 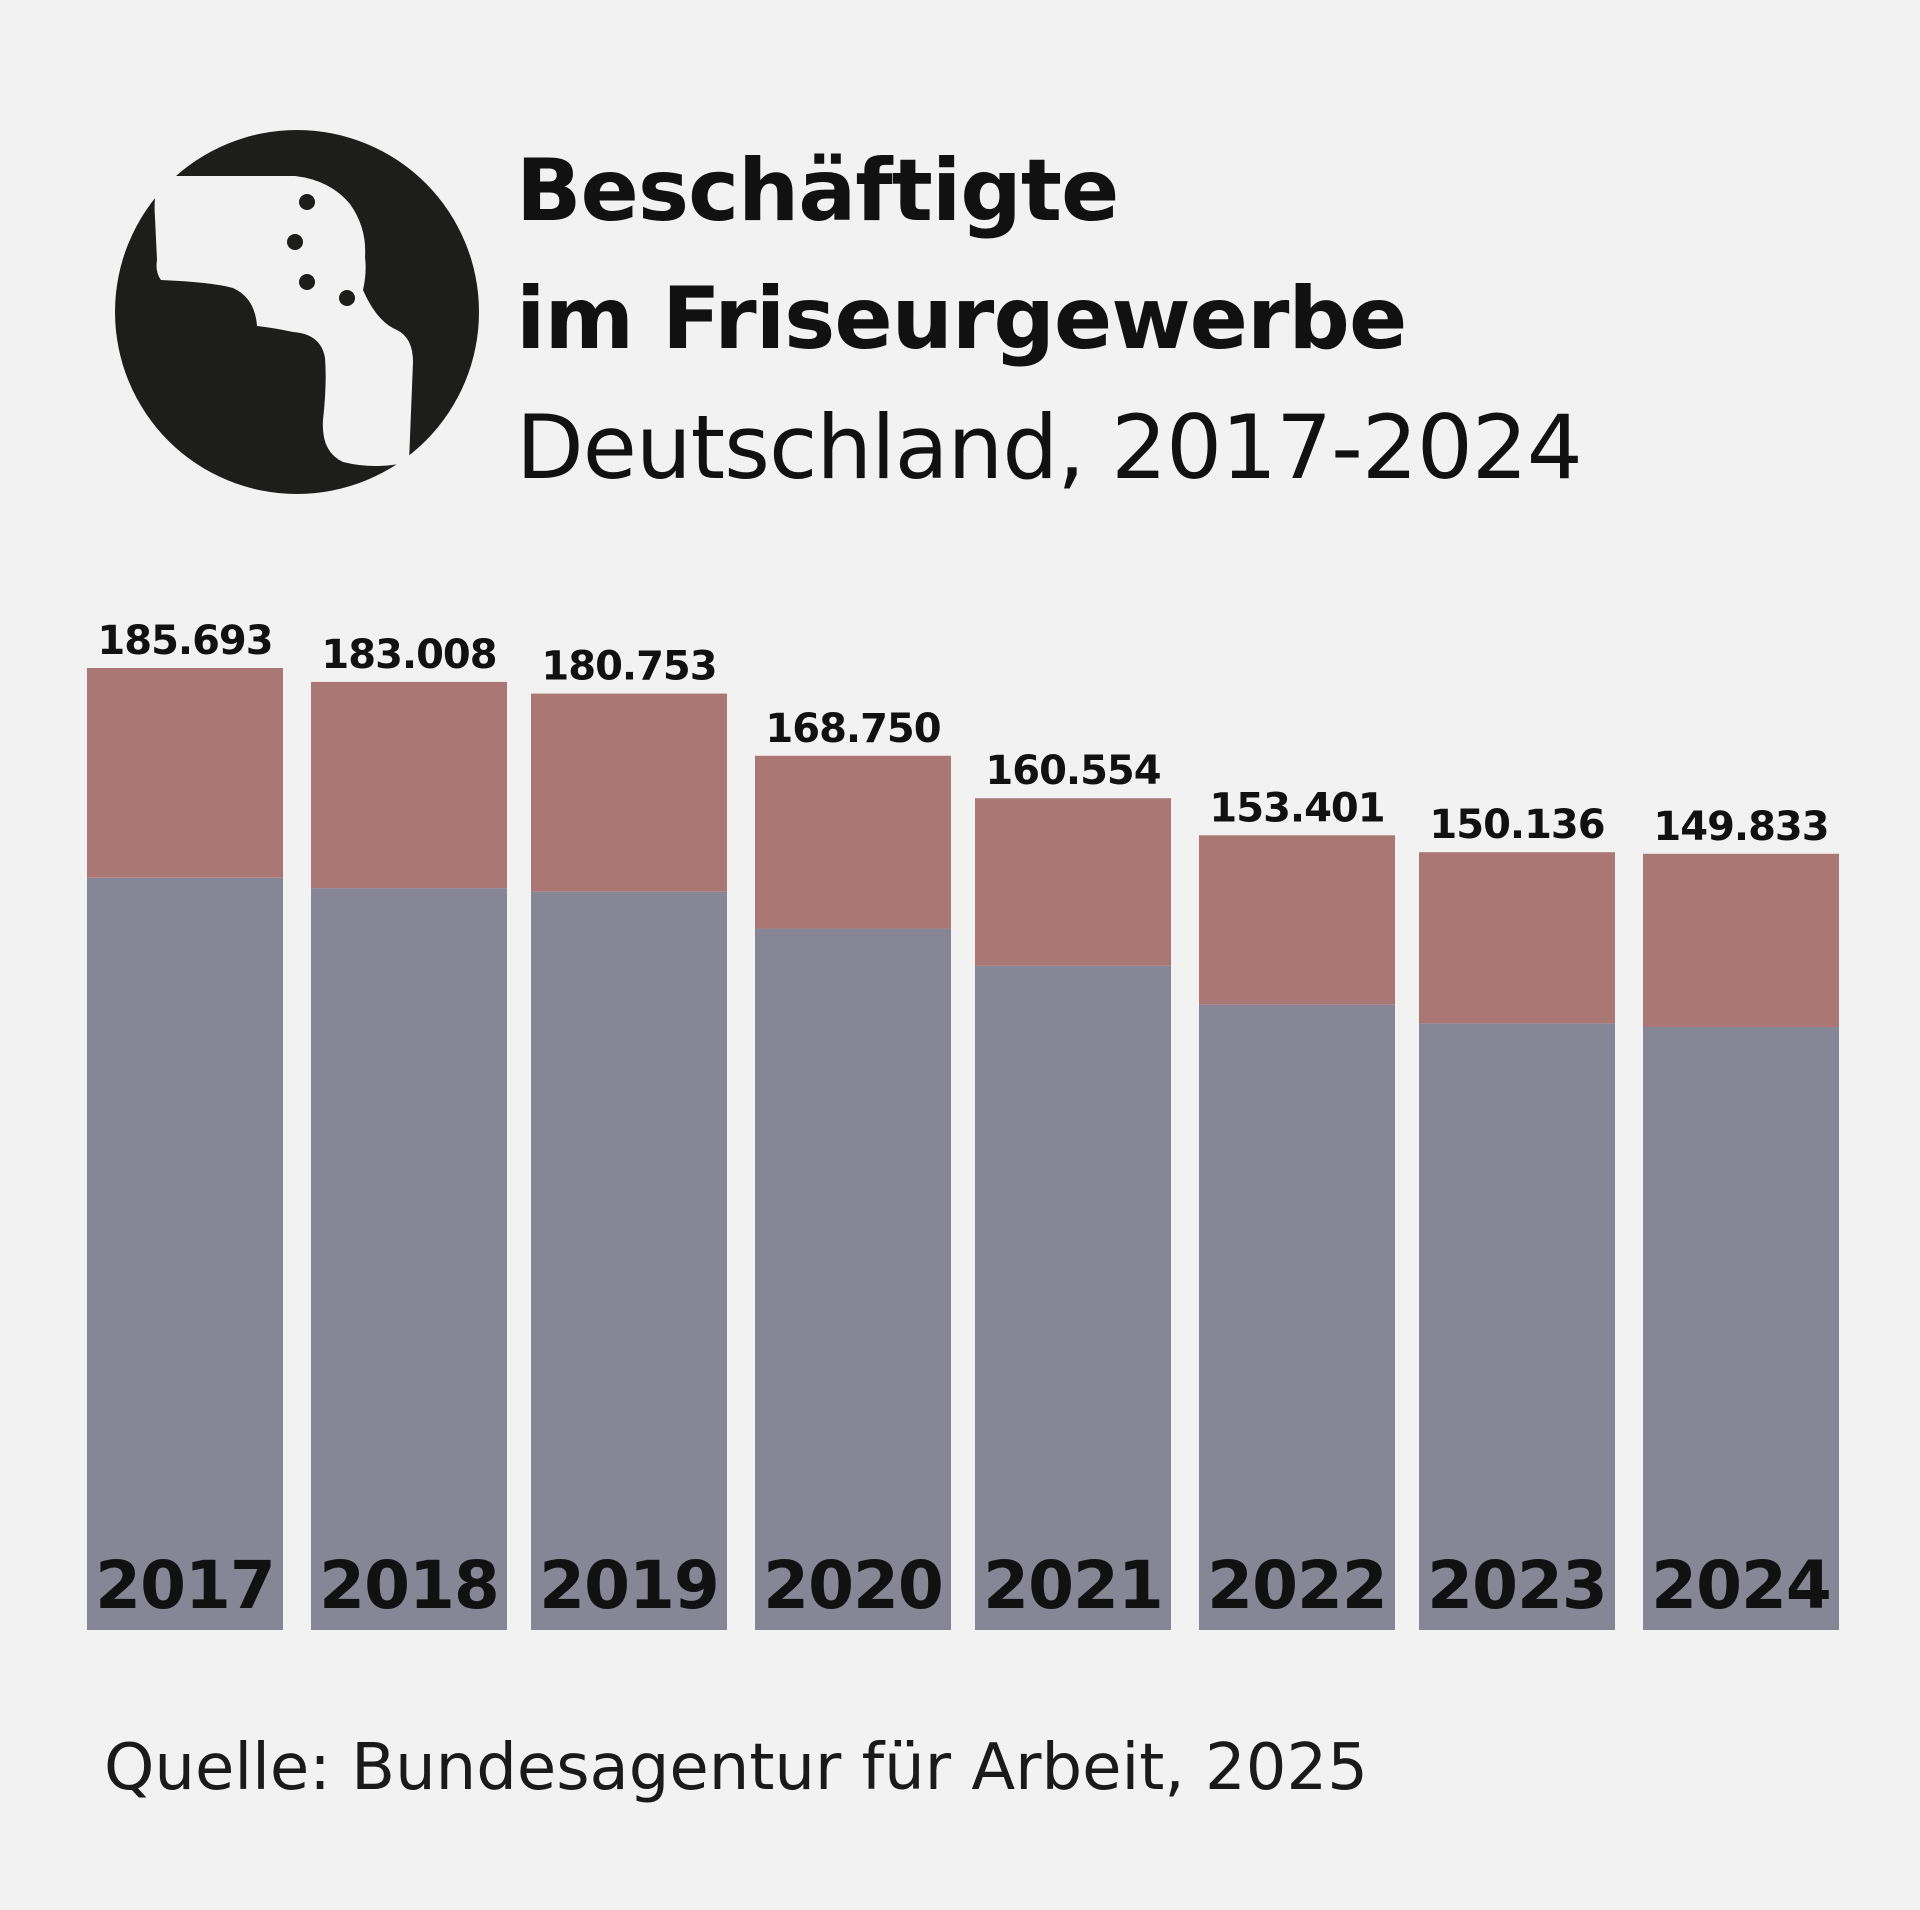 I want to click on bar-top-segment-2021, so click(x=1073, y=882).